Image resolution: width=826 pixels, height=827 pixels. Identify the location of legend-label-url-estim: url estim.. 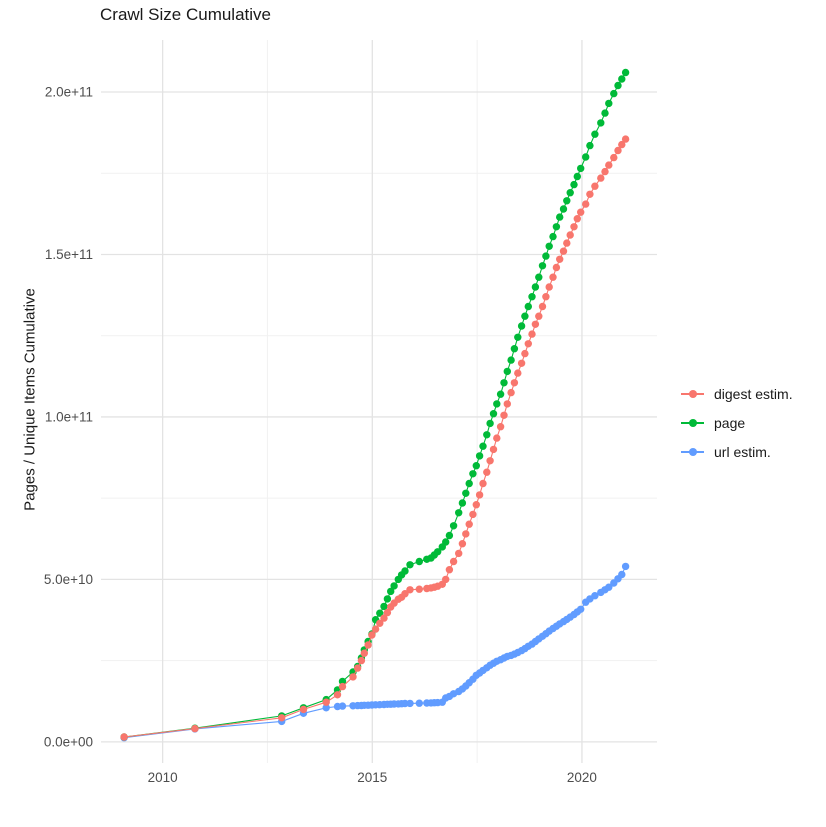
(742, 451).